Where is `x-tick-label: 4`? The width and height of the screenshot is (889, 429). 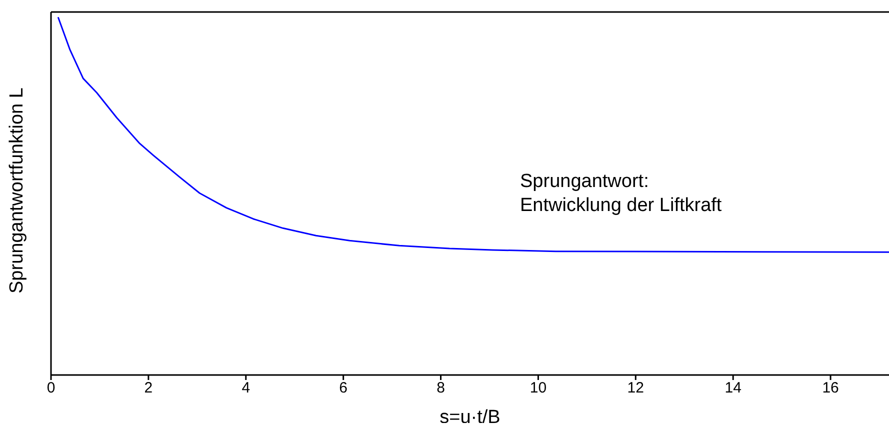
x-tick-label: 4 is located at coordinates (246, 388).